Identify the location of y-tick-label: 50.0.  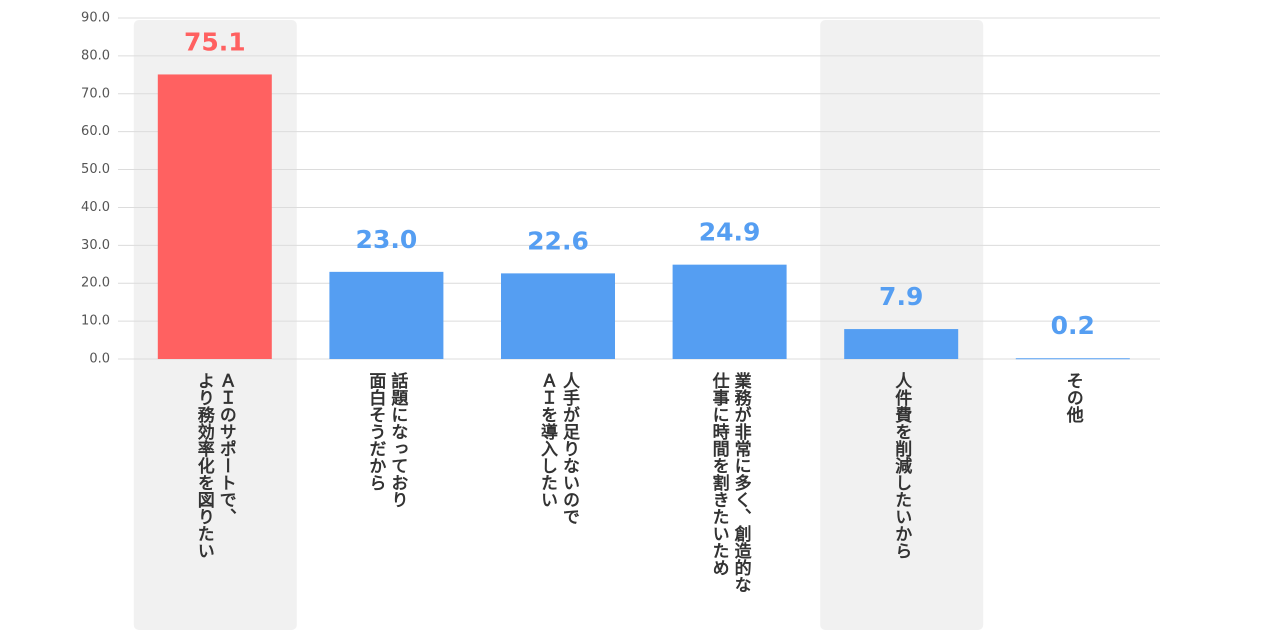
(95, 169).